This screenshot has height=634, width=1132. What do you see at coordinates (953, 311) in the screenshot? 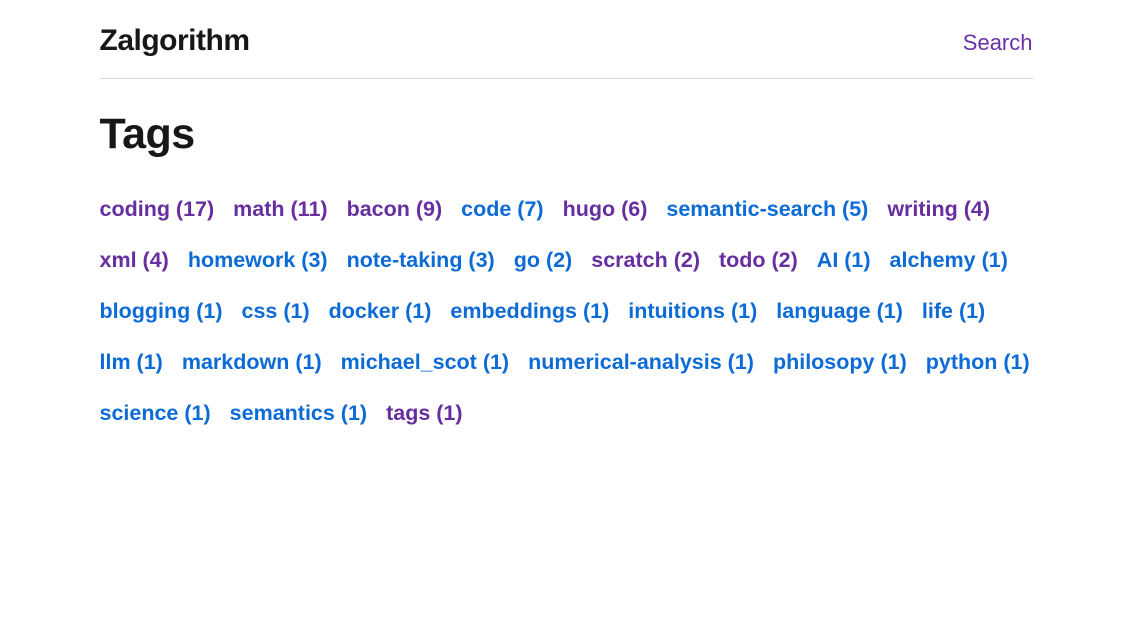
I see `tag-link-life: life (1)` at bounding box center [953, 311].